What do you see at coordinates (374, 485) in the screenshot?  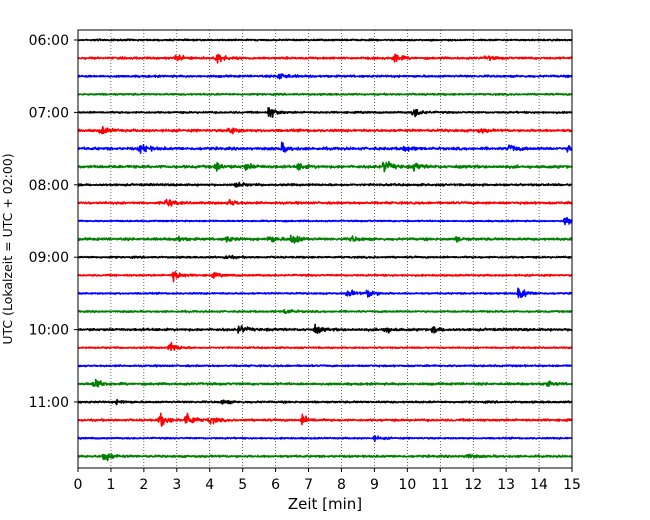 I see `x-tick-label: 9` at bounding box center [374, 485].